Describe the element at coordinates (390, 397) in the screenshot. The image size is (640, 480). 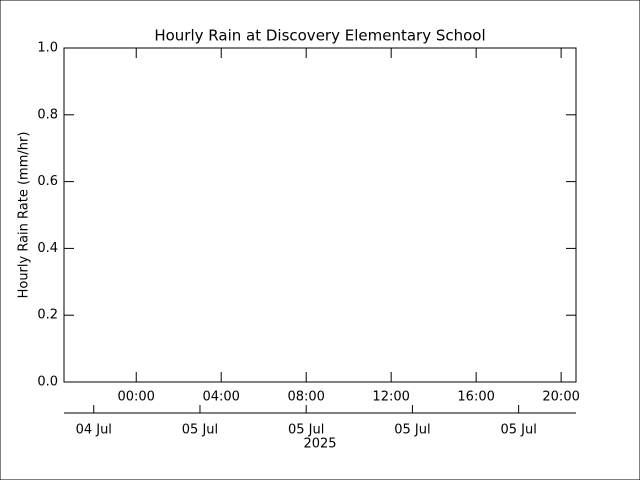
I see `x-tick-label: 12:00` at that location.